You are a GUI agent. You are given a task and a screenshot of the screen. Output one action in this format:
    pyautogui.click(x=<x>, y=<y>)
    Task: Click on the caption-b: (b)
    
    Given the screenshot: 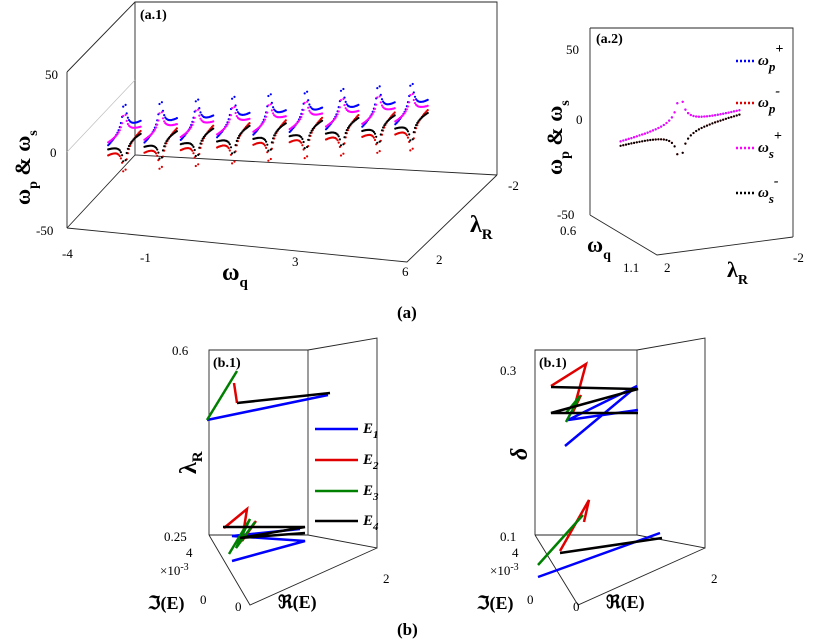 What is the action you would take?
    pyautogui.click(x=407, y=629)
    